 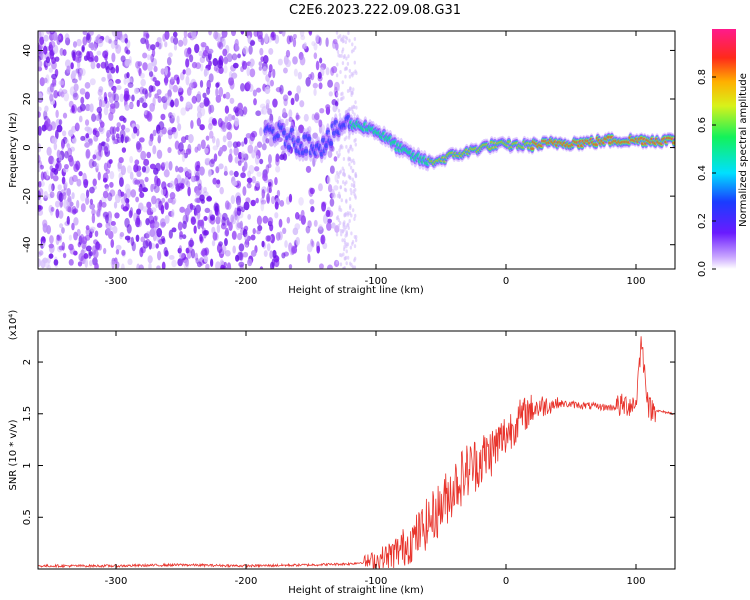 I want to click on y-tick-label: -20, so click(x=27, y=196).